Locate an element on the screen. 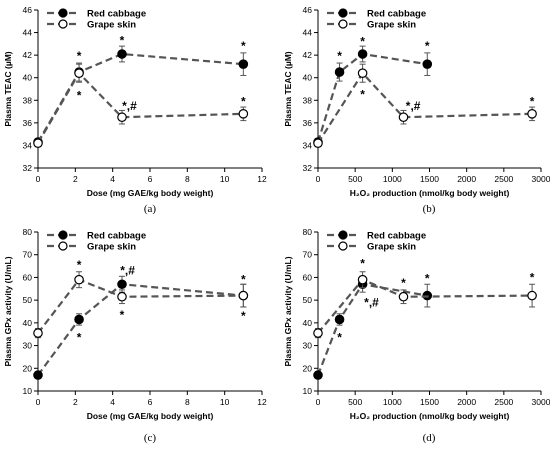 This screenshot has height=449, width=550. x-tick-label: 6 is located at coordinates (150, 179).